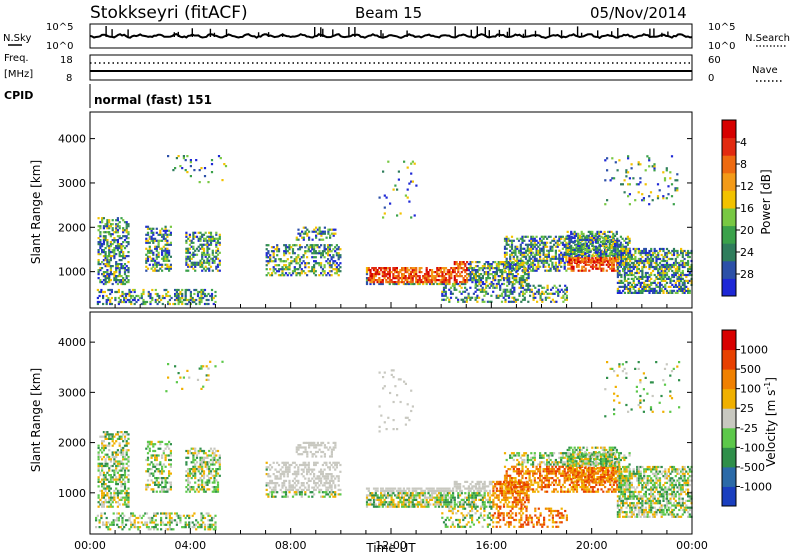 The height and width of the screenshot is (554, 800). I want to click on power-cell-1933, so click(547, 246).